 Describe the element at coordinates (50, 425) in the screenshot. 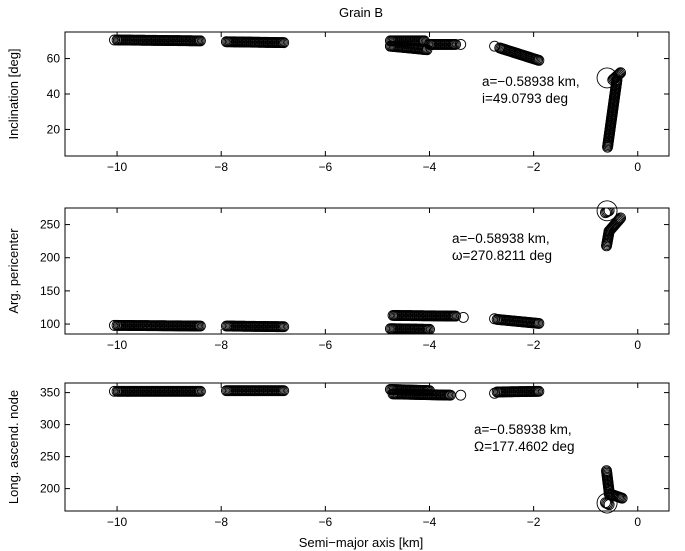

I see `y-tick-label: 300` at that location.